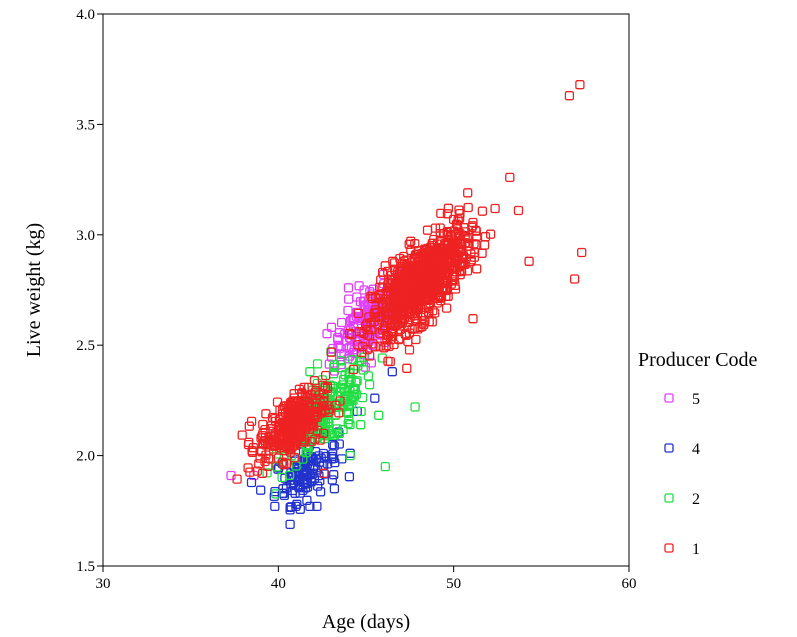  Describe the element at coordinates (278, 584) in the screenshot. I see `x-tick-label: 40` at that location.